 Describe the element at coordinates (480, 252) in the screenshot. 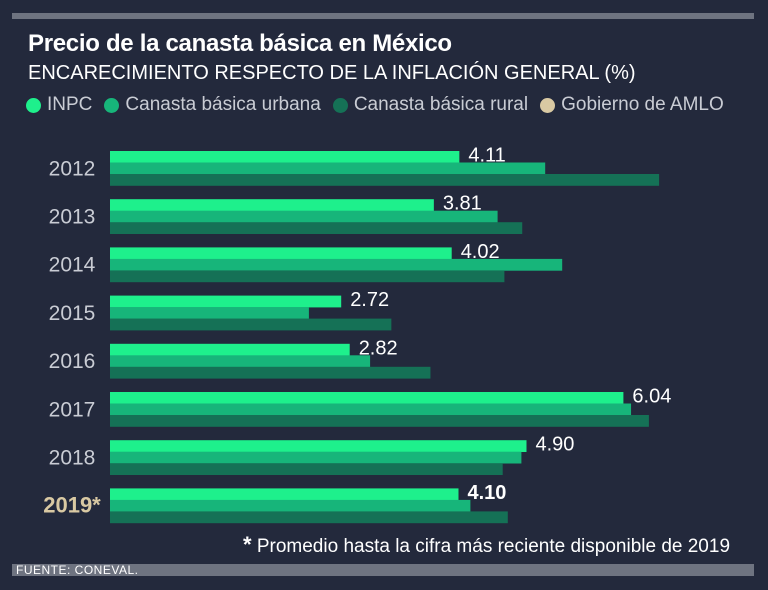

I see `data-label-2014: 4.02` at that location.